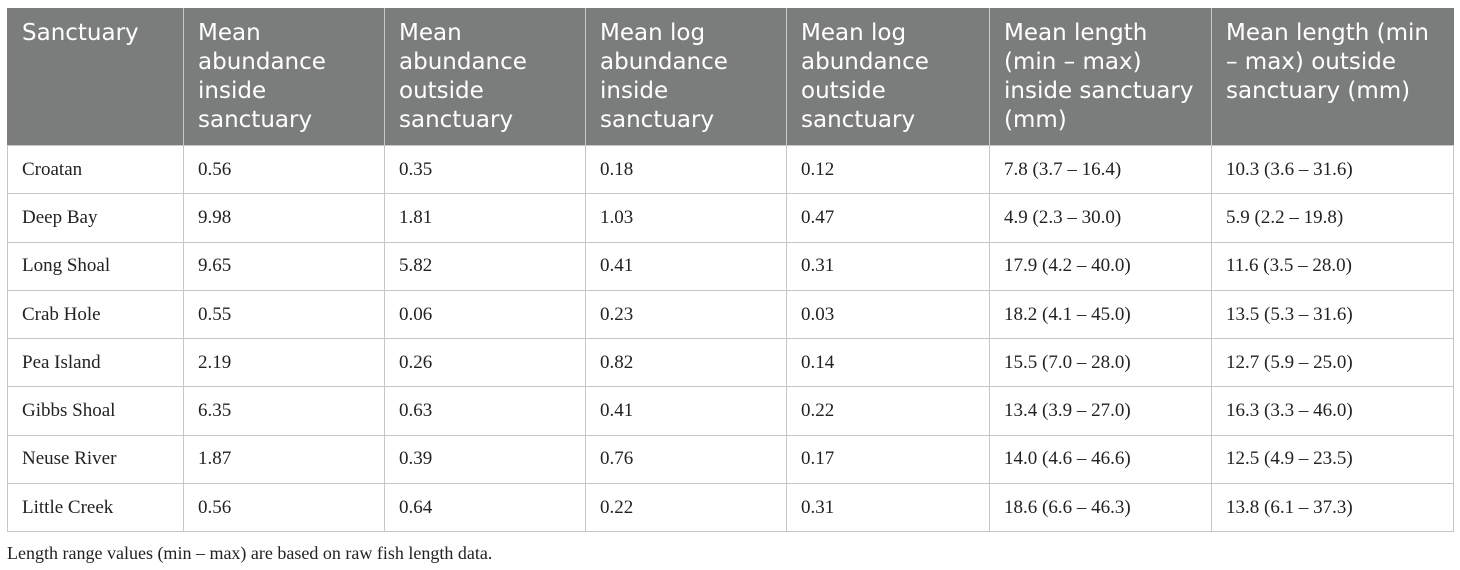  Describe the element at coordinates (1332, 266) in the screenshot. I see `cell-length-outside: 11.6 (3.5 – 28.0)` at that location.